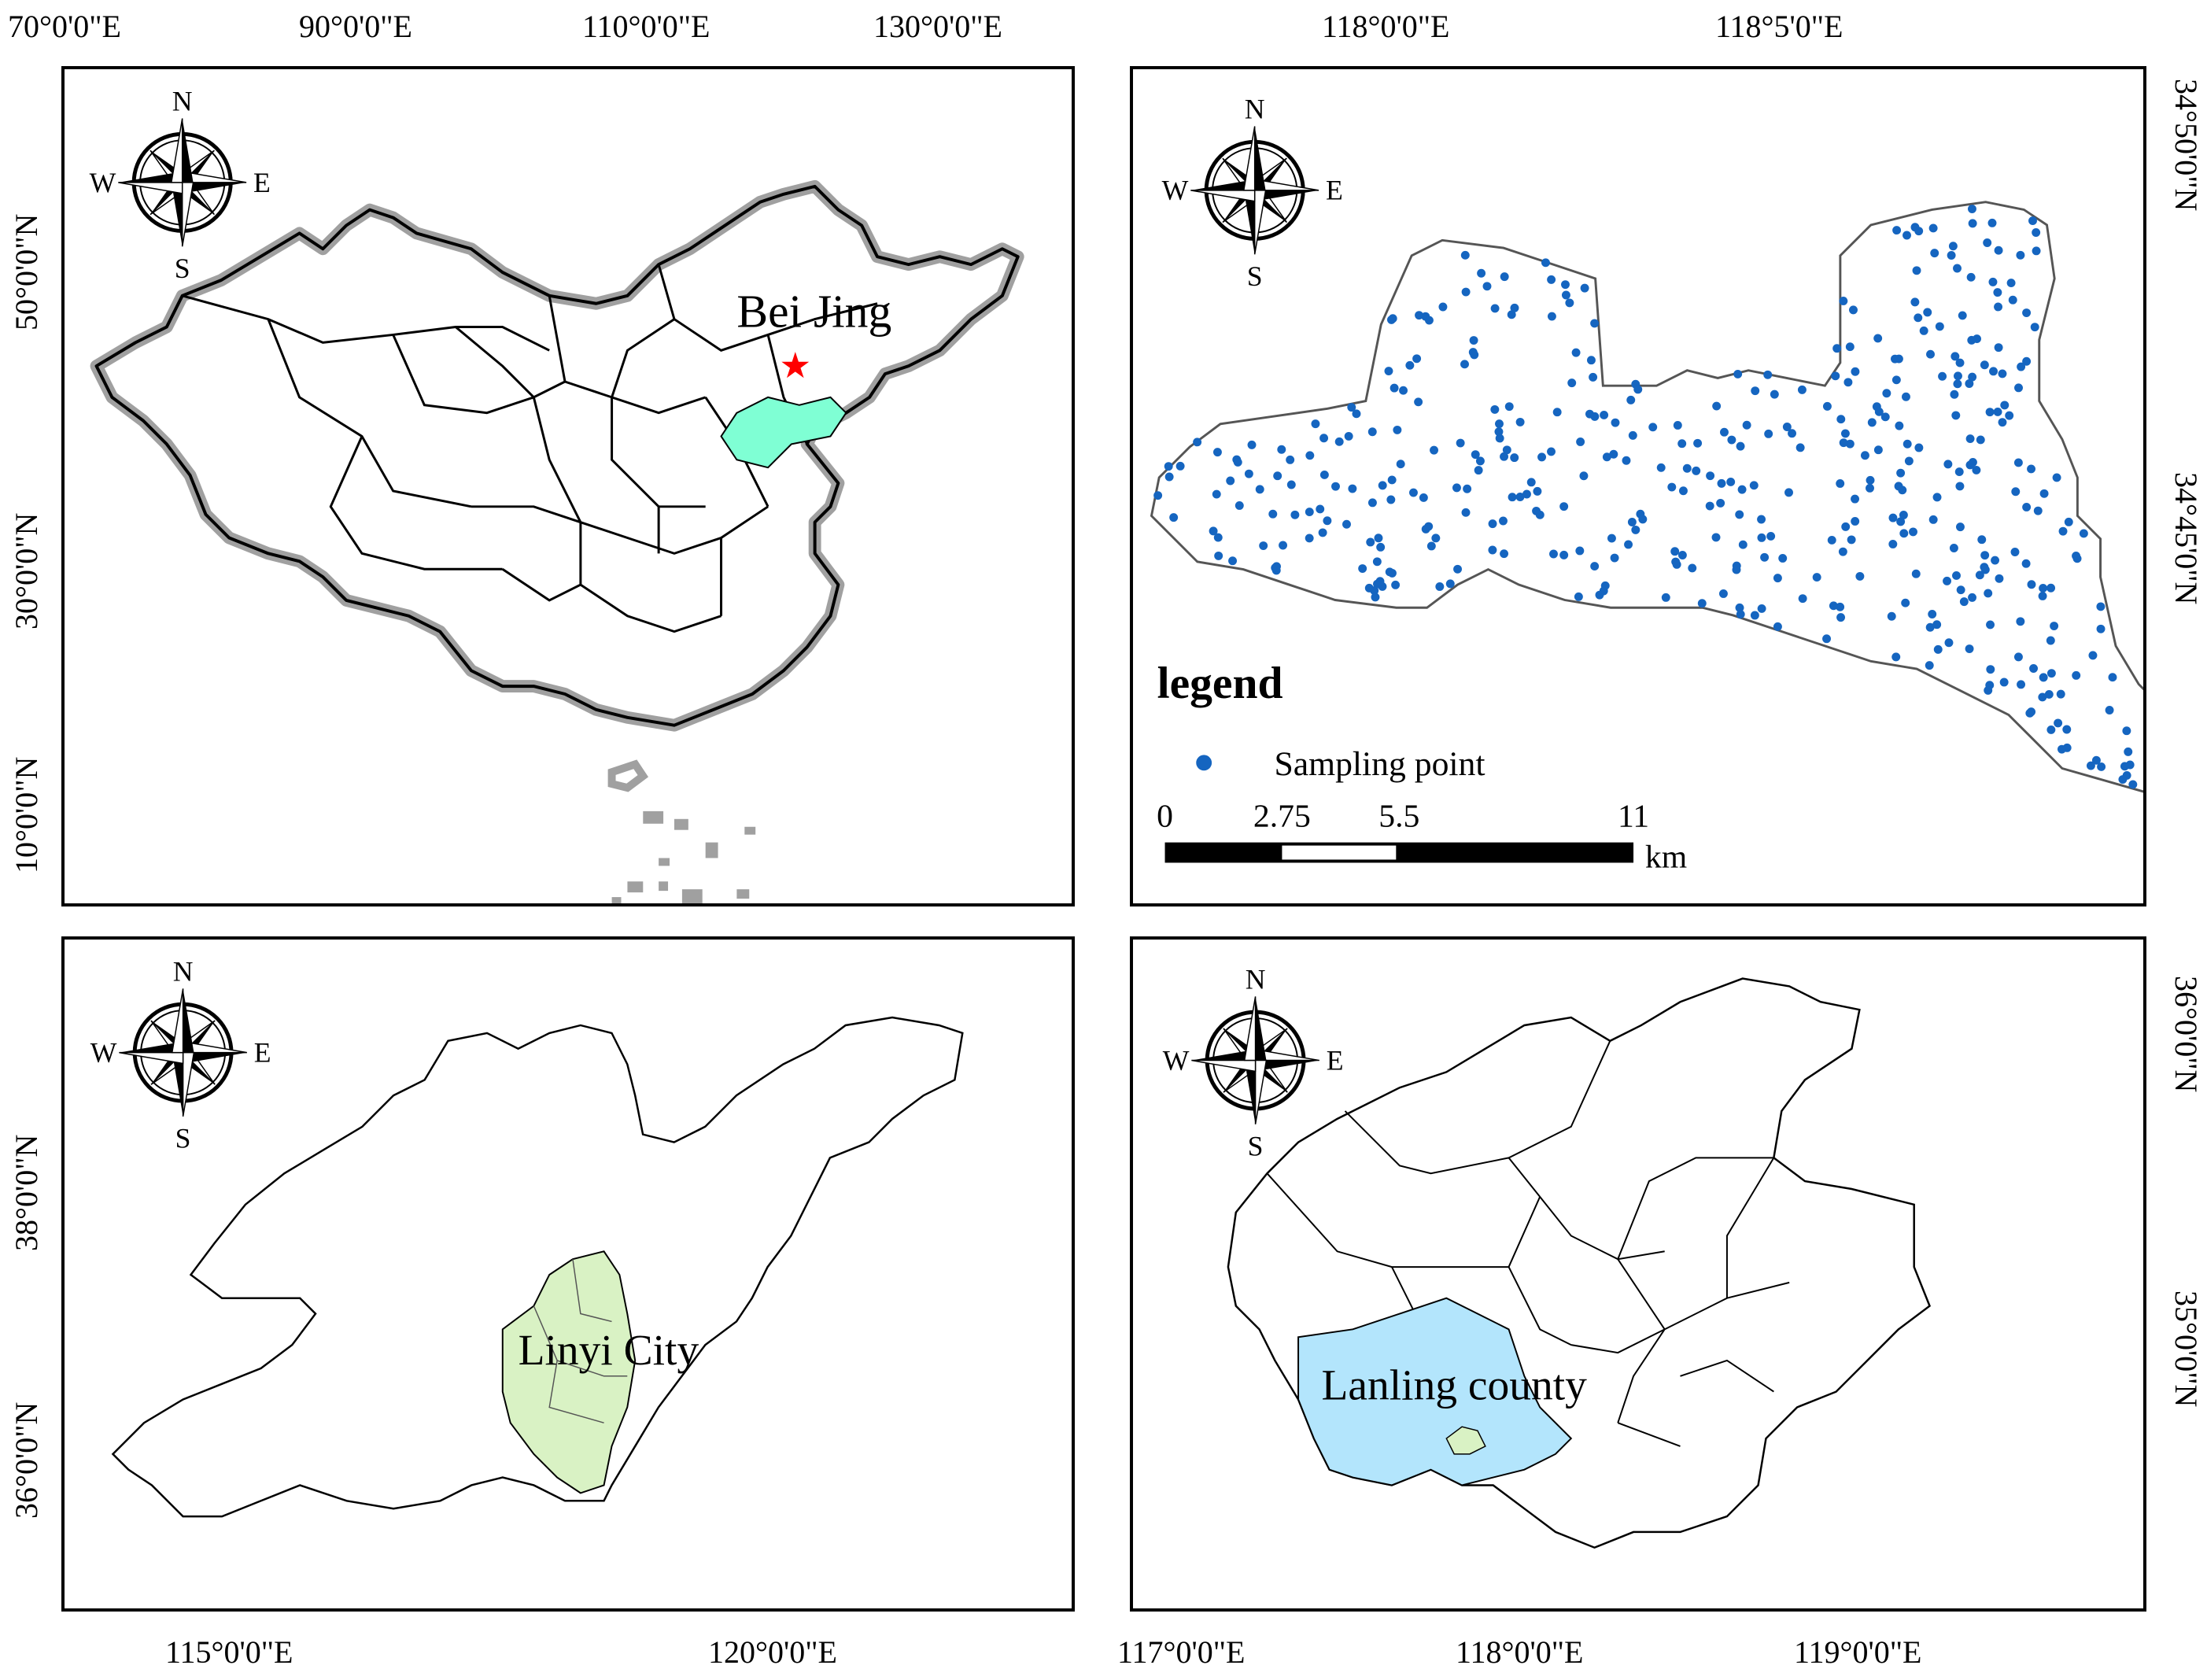 The width and height of the screenshot is (2207, 1680). Describe the element at coordinates (1181, 1652) in the screenshot. I see `linyi-bottom-tick: 117°0'0"E` at that location.